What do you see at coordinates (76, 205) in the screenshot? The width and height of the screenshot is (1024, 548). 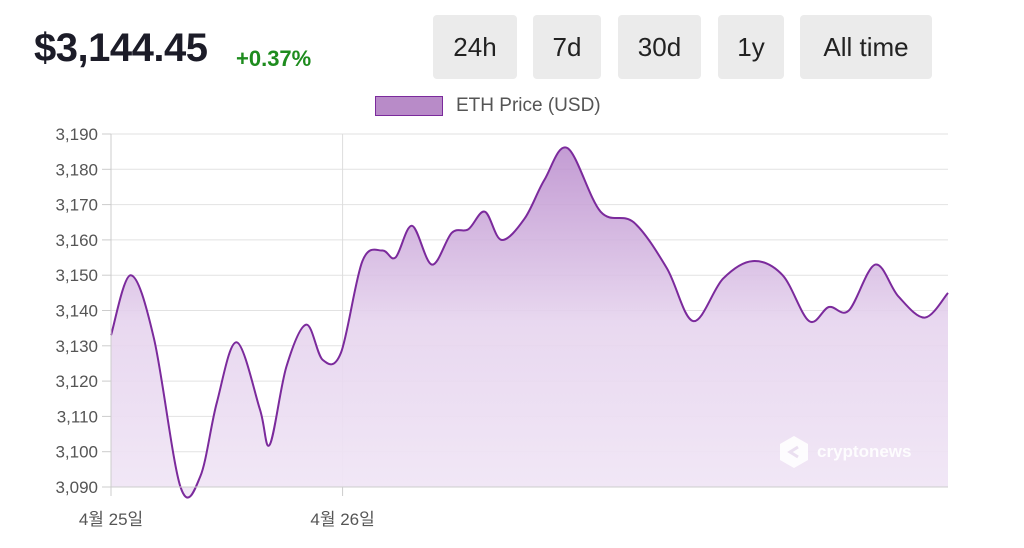 I see `y-tick-label: 3,170` at bounding box center [76, 205].